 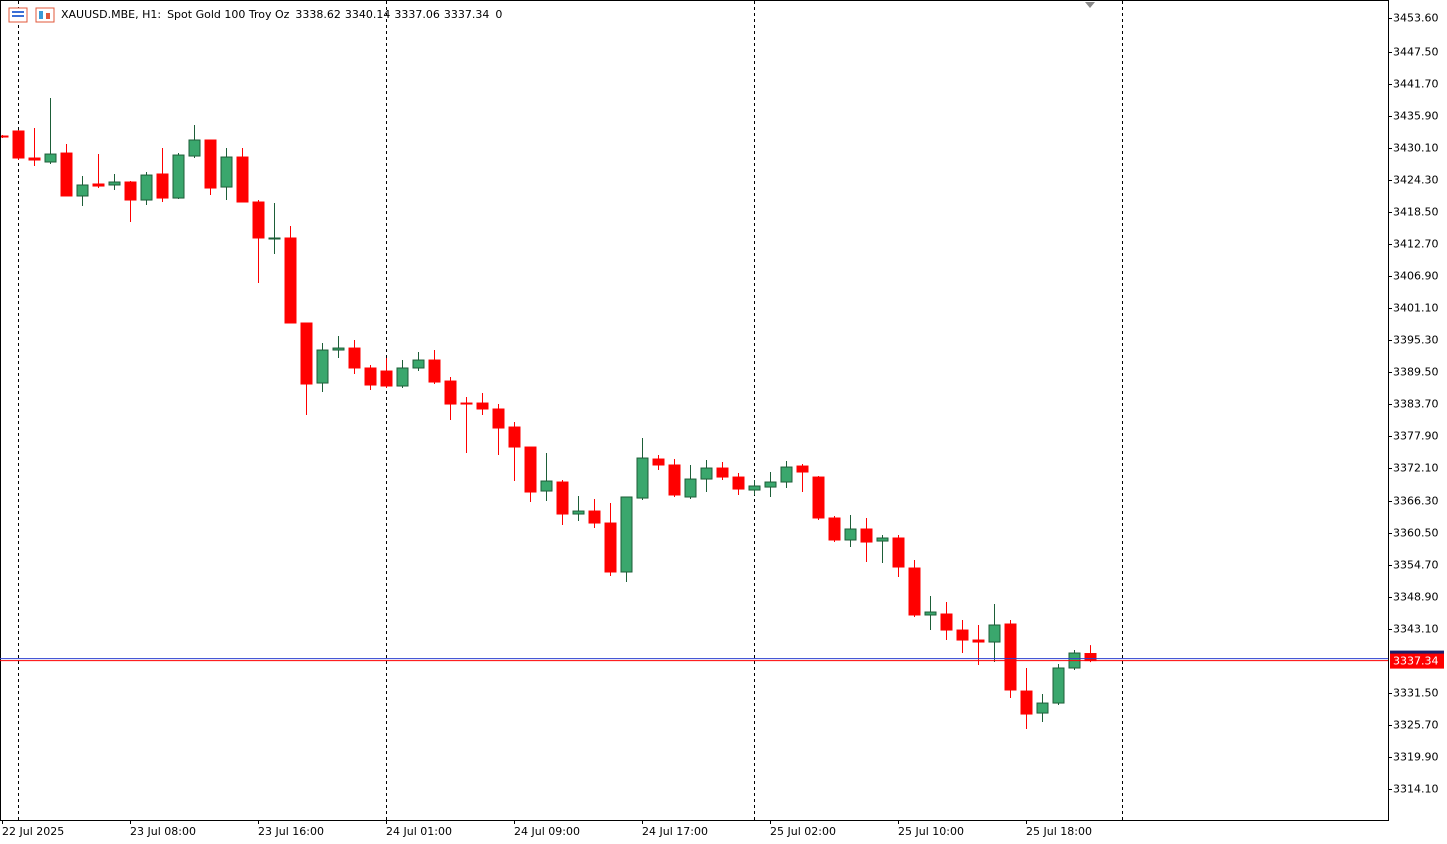 I want to click on y-tick-label: 3412.70, so click(x=1416, y=244).